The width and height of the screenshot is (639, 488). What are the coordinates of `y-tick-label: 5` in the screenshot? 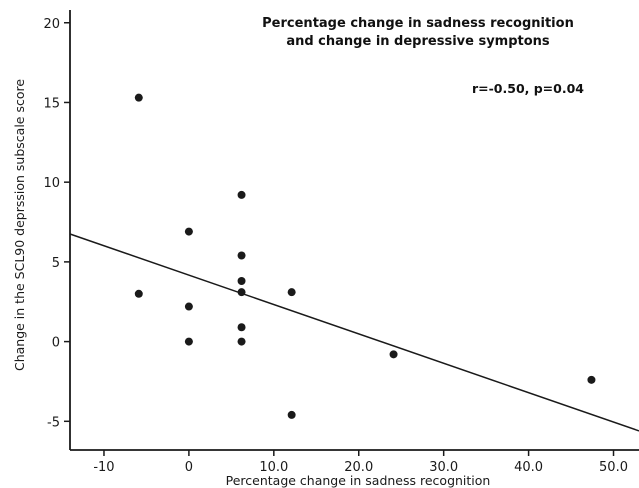 It's located at (56, 263).